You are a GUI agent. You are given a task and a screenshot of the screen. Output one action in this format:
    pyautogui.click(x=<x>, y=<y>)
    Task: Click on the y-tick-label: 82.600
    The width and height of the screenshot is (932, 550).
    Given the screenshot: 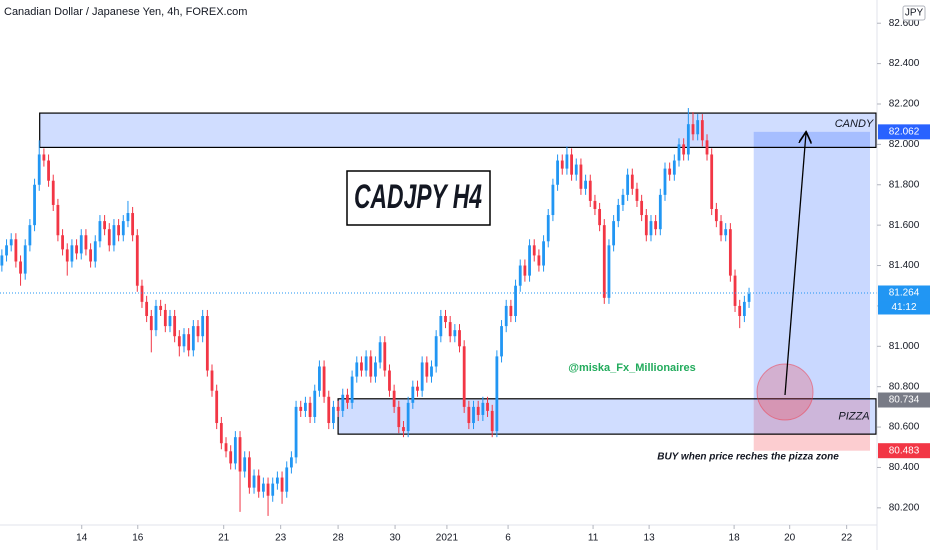 What is the action you would take?
    pyautogui.click(x=904, y=23)
    